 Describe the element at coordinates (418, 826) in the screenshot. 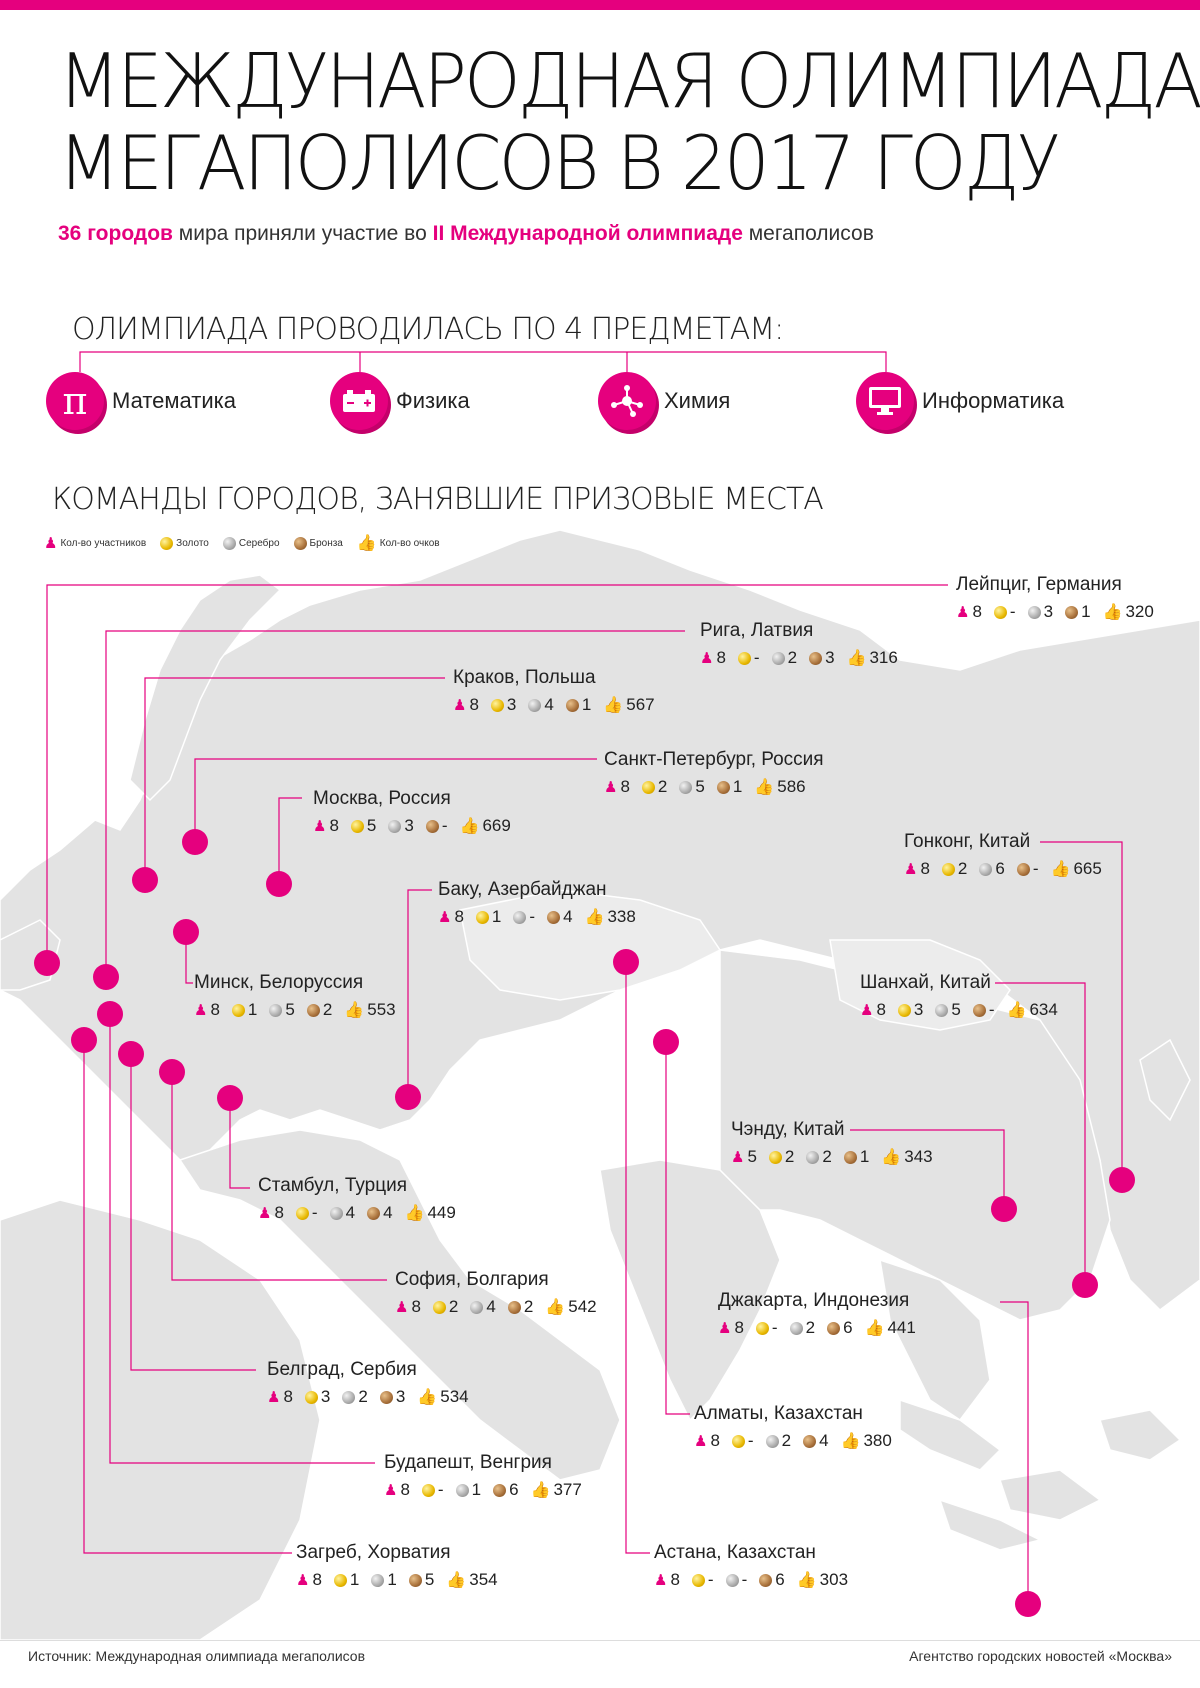

I see `city-stats: ♟ 8 5 3- 👍 669` at that location.